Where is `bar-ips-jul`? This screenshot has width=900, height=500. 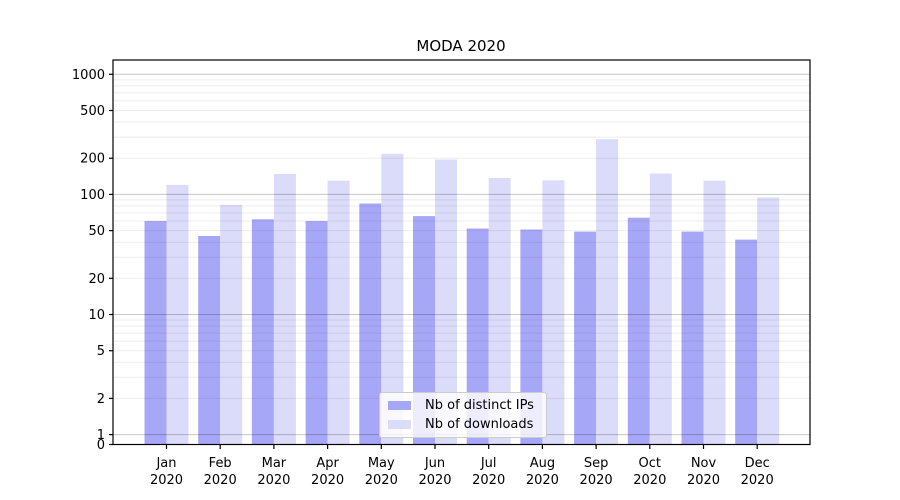
bar-ips-jul is located at coordinates (477, 336).